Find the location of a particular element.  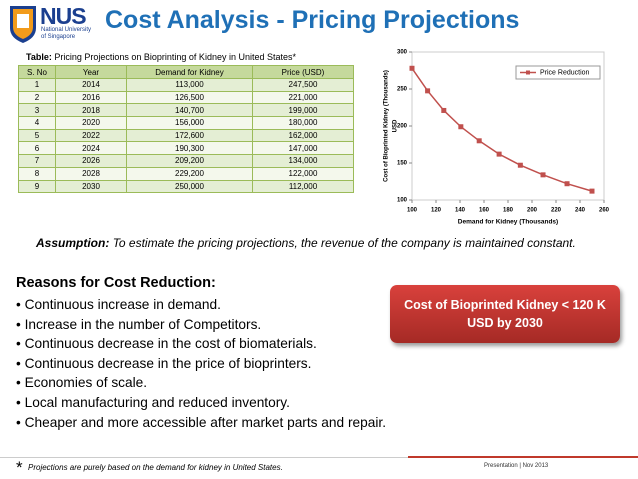

table-cell: 2014 is located at coordinates (91, 85).